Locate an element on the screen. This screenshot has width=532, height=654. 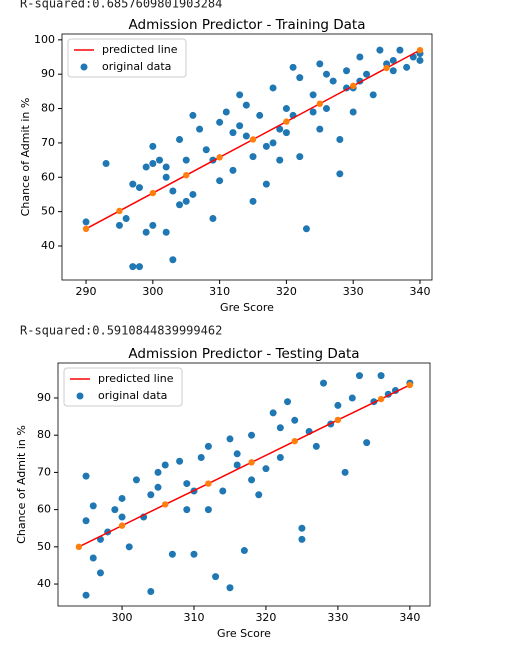
x-tick-label: 310 is located at coordinates (193, 617).